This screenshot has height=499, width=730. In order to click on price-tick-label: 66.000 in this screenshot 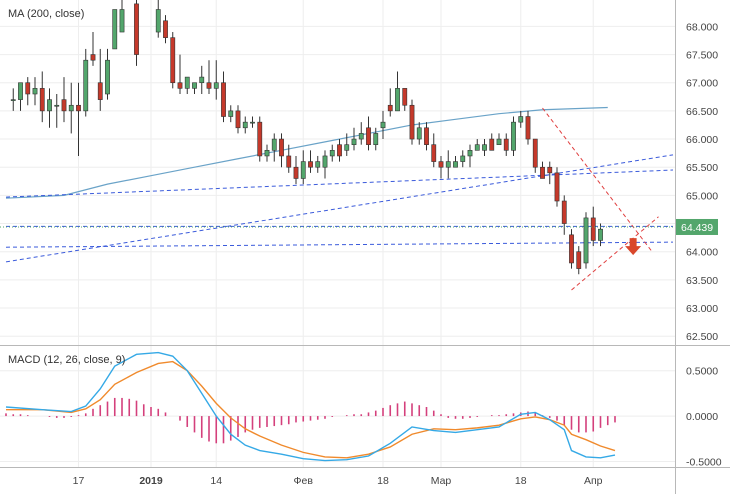, I will do `click(702, 140)`.